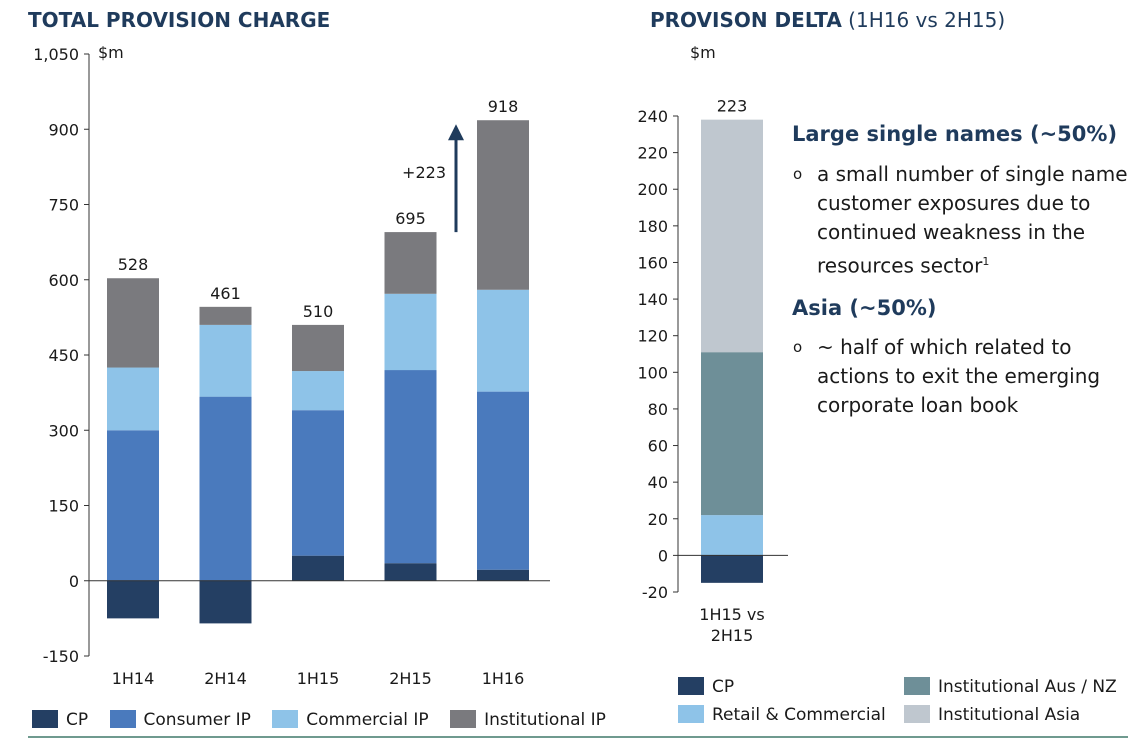  Describe the element at coordinates (652, 299) in the screenshot. I see `y-tick-label: 140` at that location.